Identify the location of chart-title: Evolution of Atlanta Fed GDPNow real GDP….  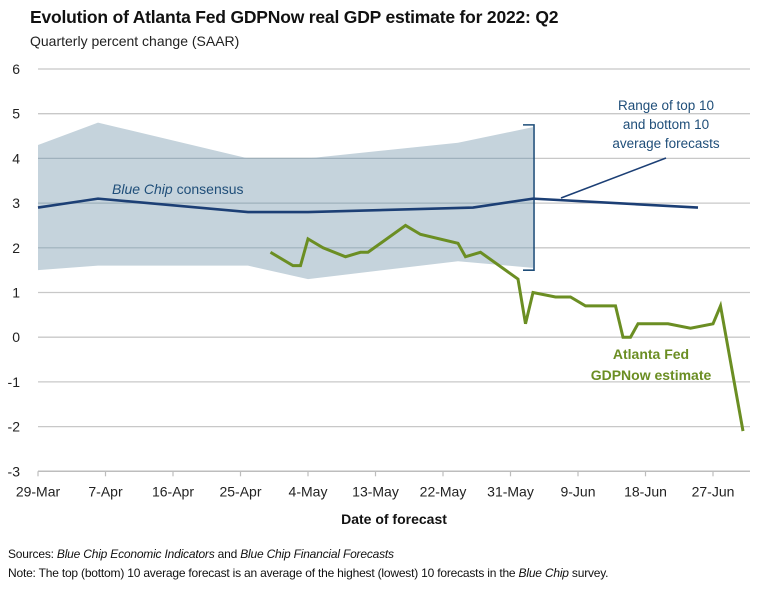
(294, 17).